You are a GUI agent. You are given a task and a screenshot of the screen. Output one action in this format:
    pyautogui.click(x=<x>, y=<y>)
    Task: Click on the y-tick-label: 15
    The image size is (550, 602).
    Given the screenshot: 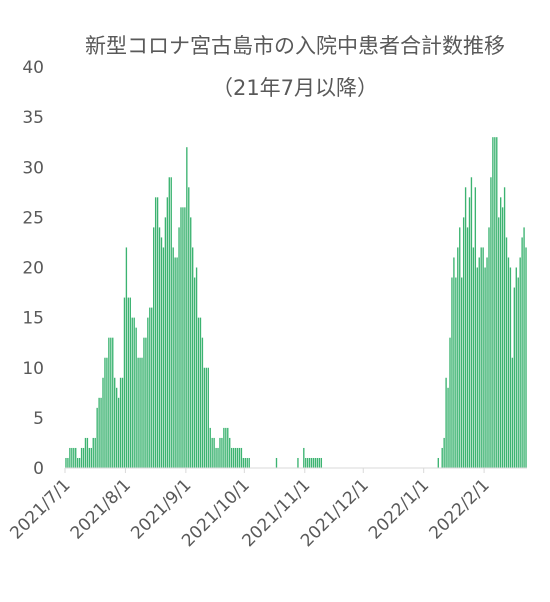 What is the action you would take?
    pyautogui.click(x=33, y=319)
    